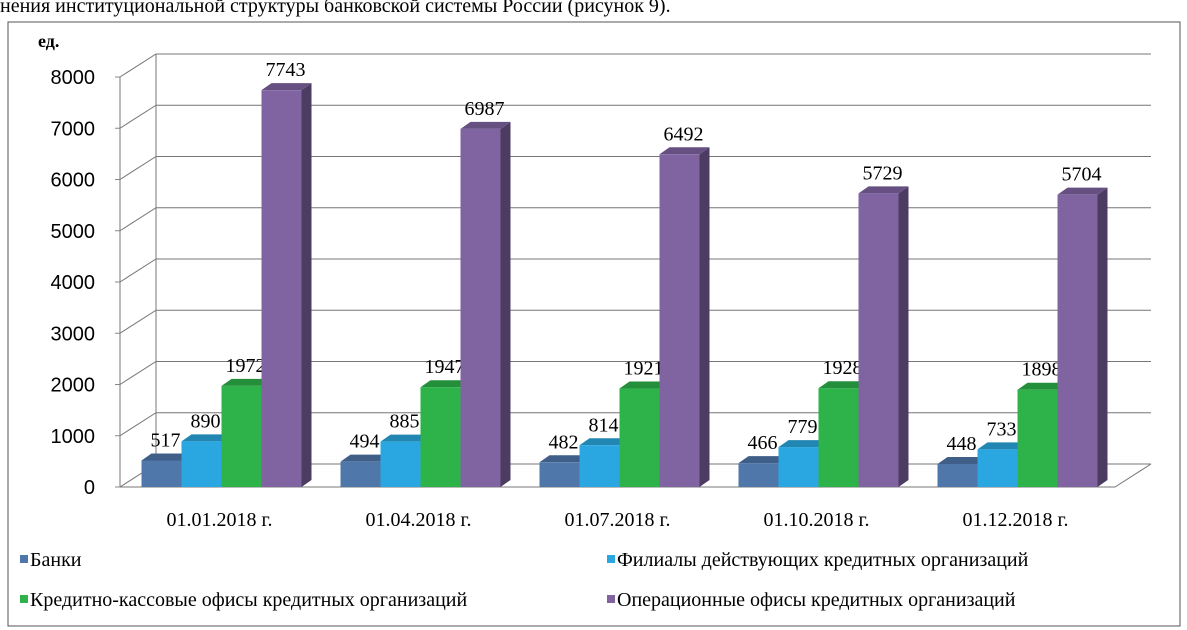  Describe the element at coordinates (843, 368) in the screenshot. I see `value-label: 1928` at that location.